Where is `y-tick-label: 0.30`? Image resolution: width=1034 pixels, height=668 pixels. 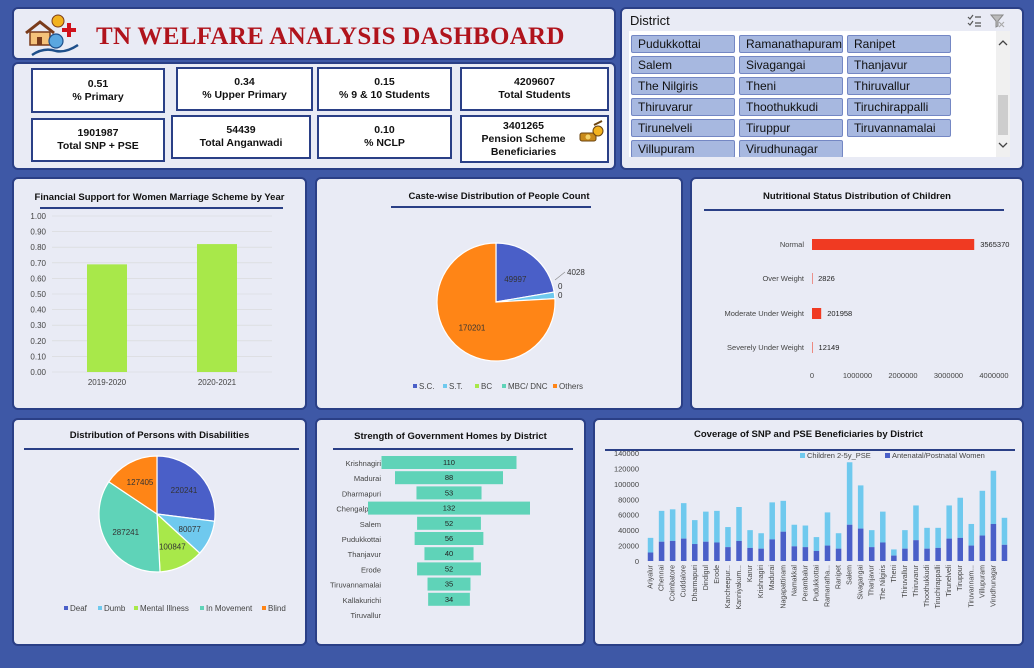
y-tick-label: 0.30 is located at coordinates (38, 325).